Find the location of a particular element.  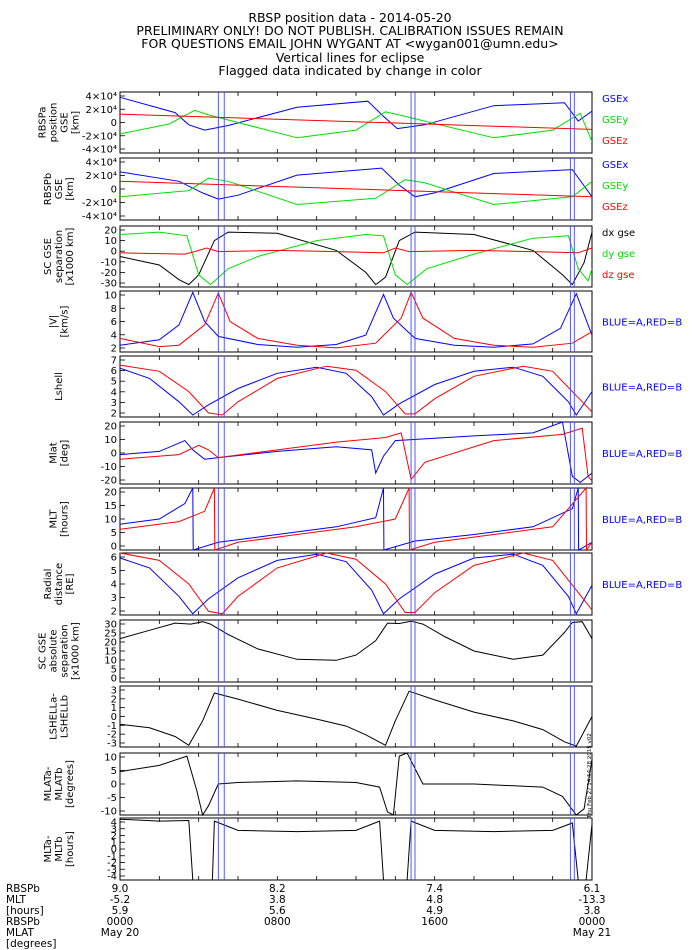

panel-8-ylabel: SC GSE is located at coordinates (43, 651).